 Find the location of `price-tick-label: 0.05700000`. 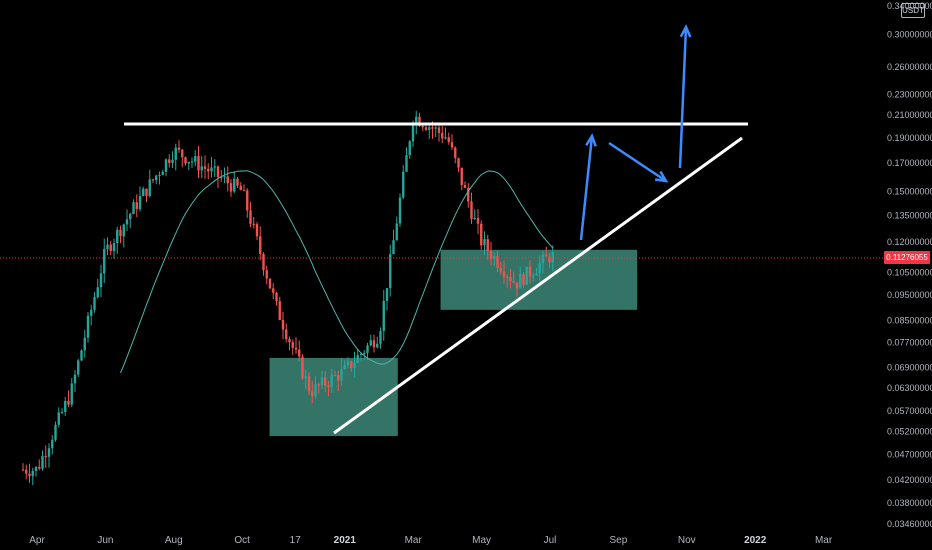

price-tick-label: 0.05700000 is located at coordinates (909, 411).